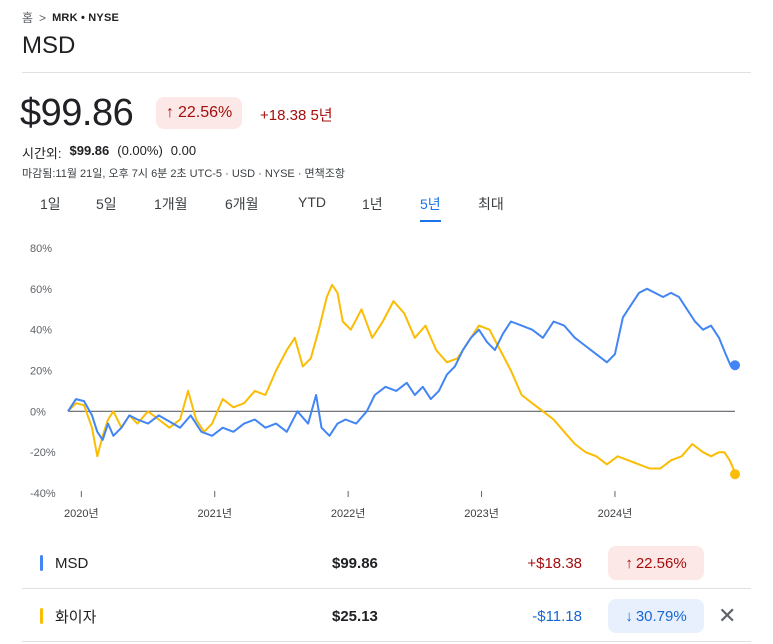 Image resolution: width=773 pixels, height=644 pixels. What do you see at coordinates (43, 17) in the screenshot?
I see `chevron-right-icon: >` at bounding box center [43, 17].